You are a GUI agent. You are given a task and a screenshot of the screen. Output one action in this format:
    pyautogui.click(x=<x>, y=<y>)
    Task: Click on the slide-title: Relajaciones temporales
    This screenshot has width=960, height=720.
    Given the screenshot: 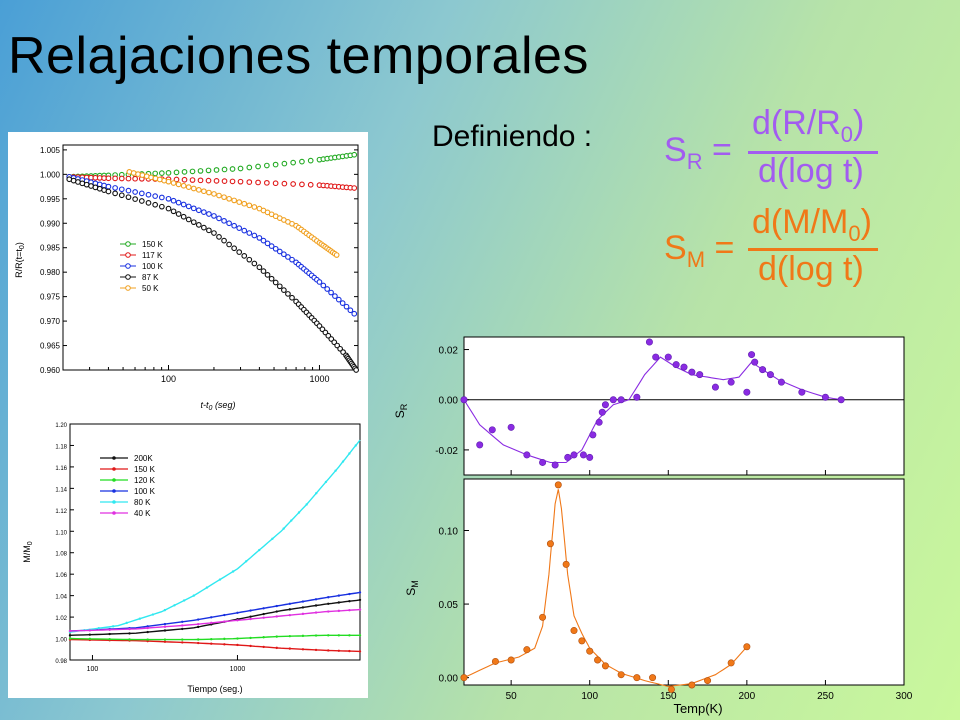 What is the action you would take?
    pyautogui.click(x=298, y=56)
    